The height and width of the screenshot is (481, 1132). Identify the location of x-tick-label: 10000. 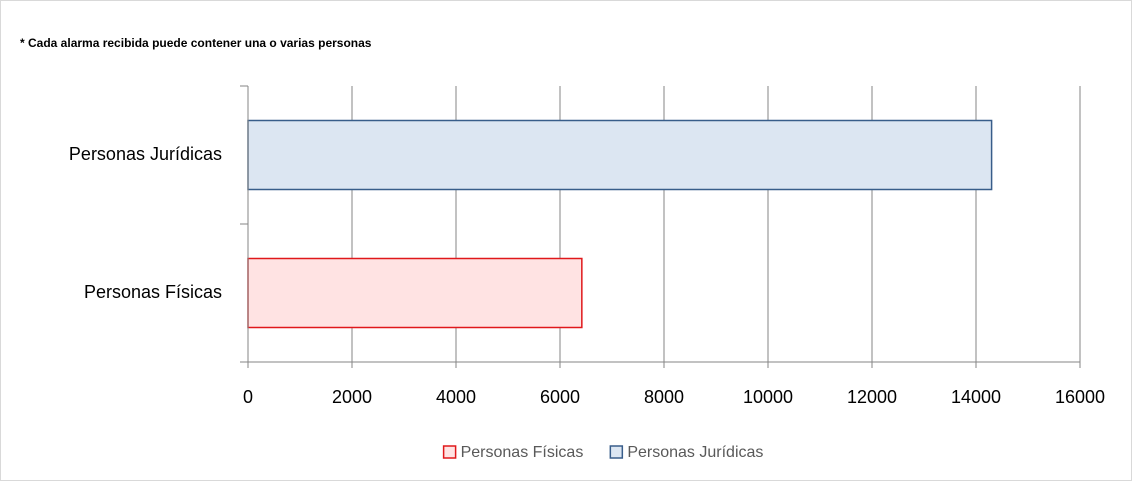
(768, 397).